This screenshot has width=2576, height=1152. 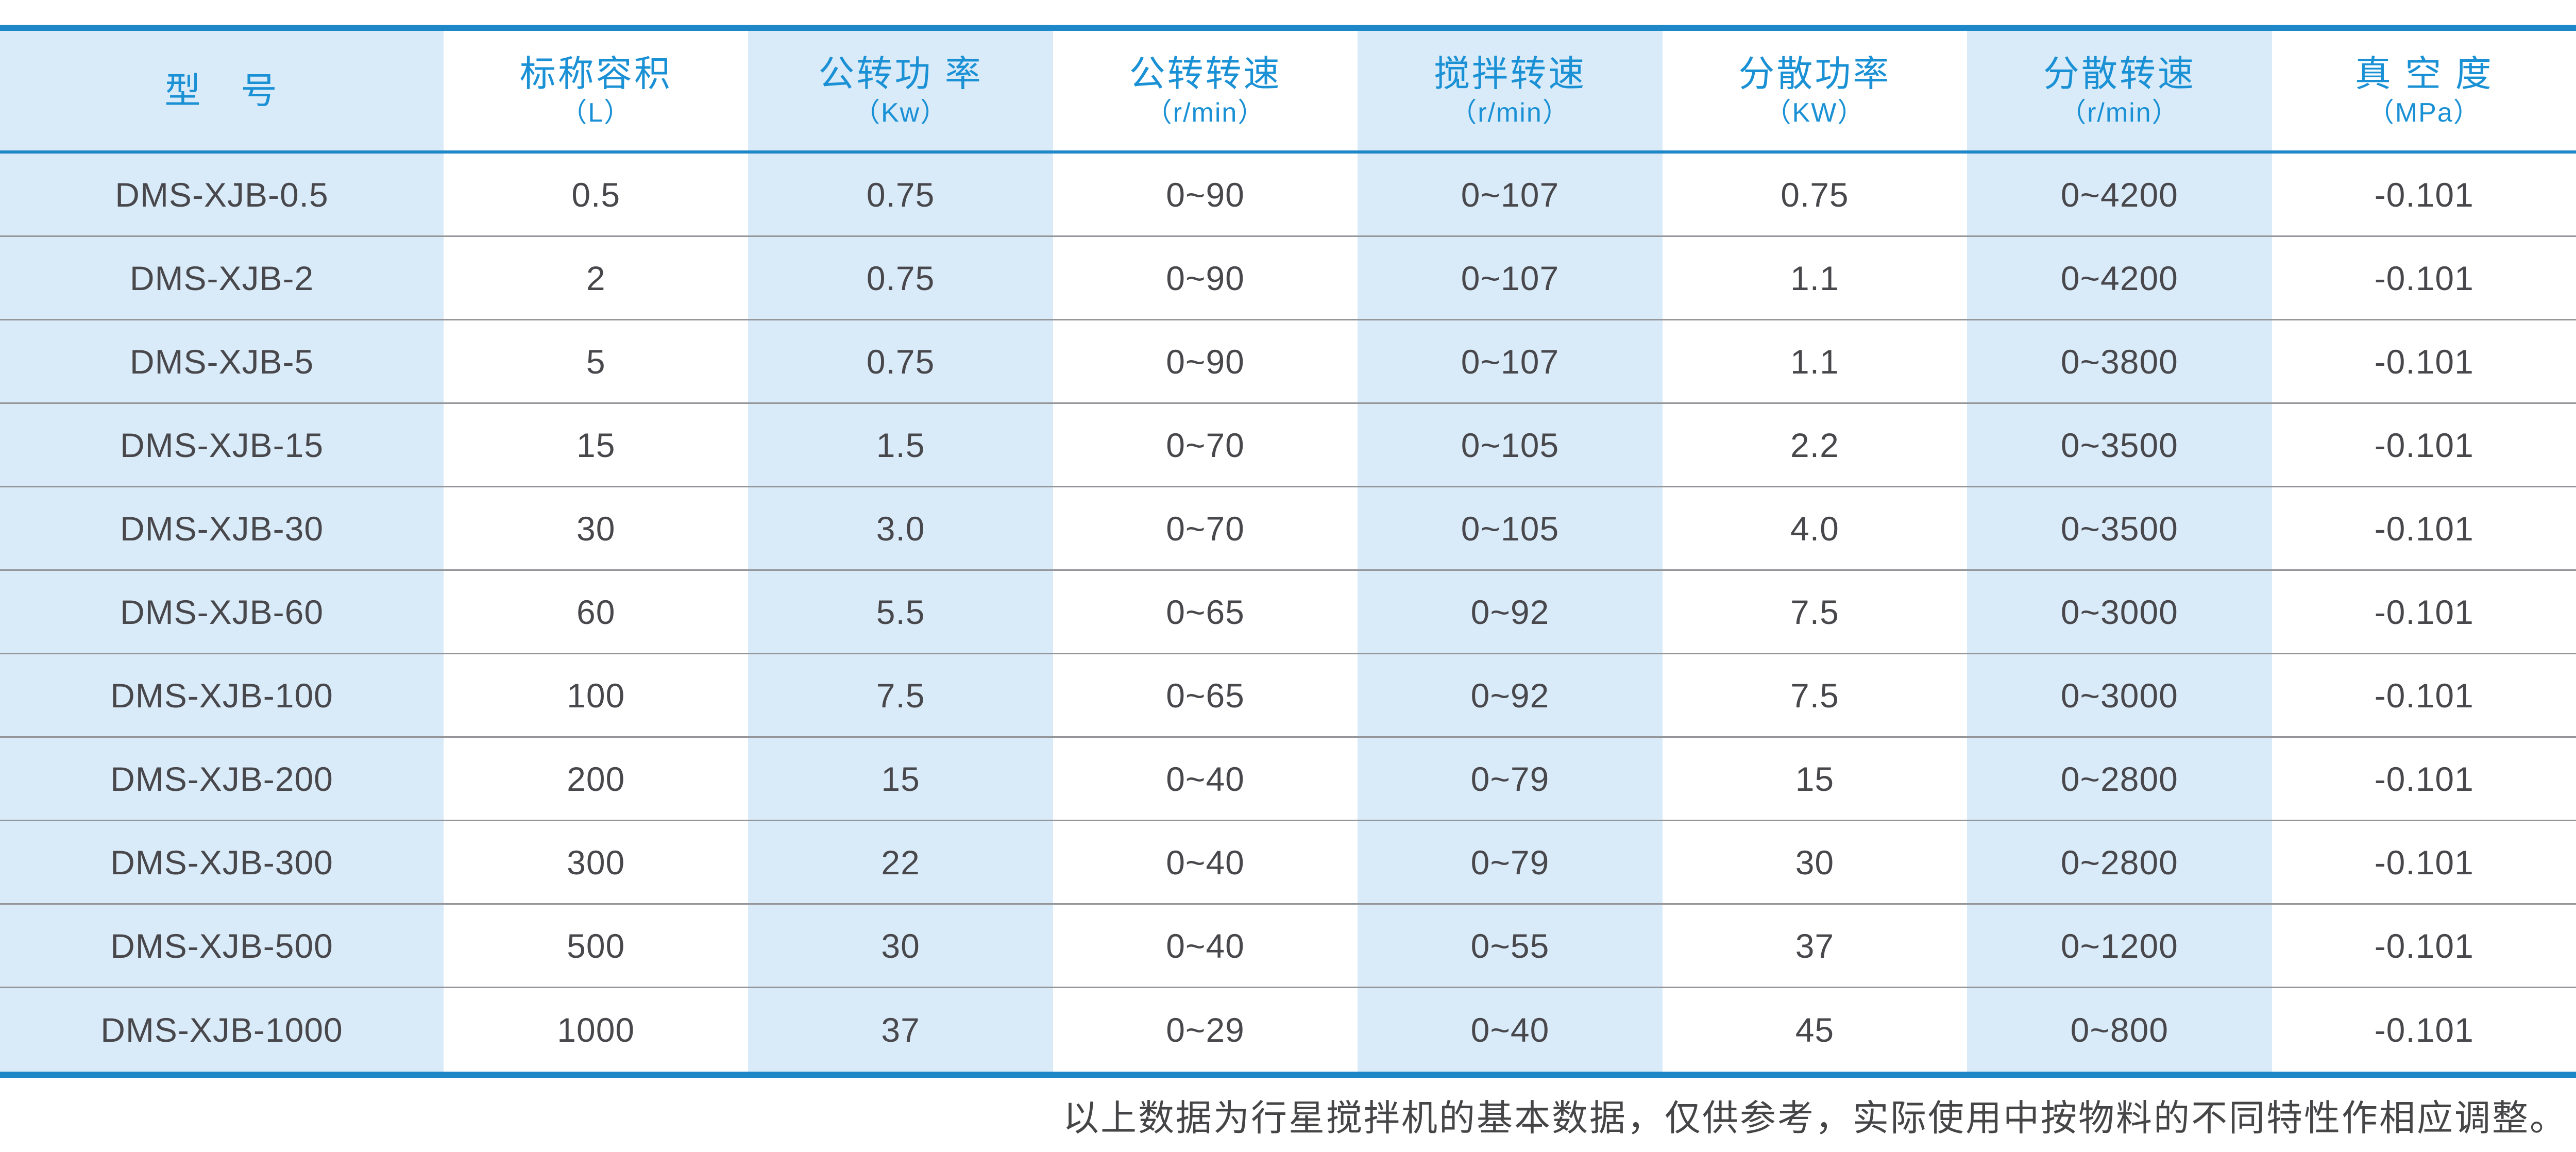 I want to click on cell-revolution-power: 15, so click(x=900, y=779).